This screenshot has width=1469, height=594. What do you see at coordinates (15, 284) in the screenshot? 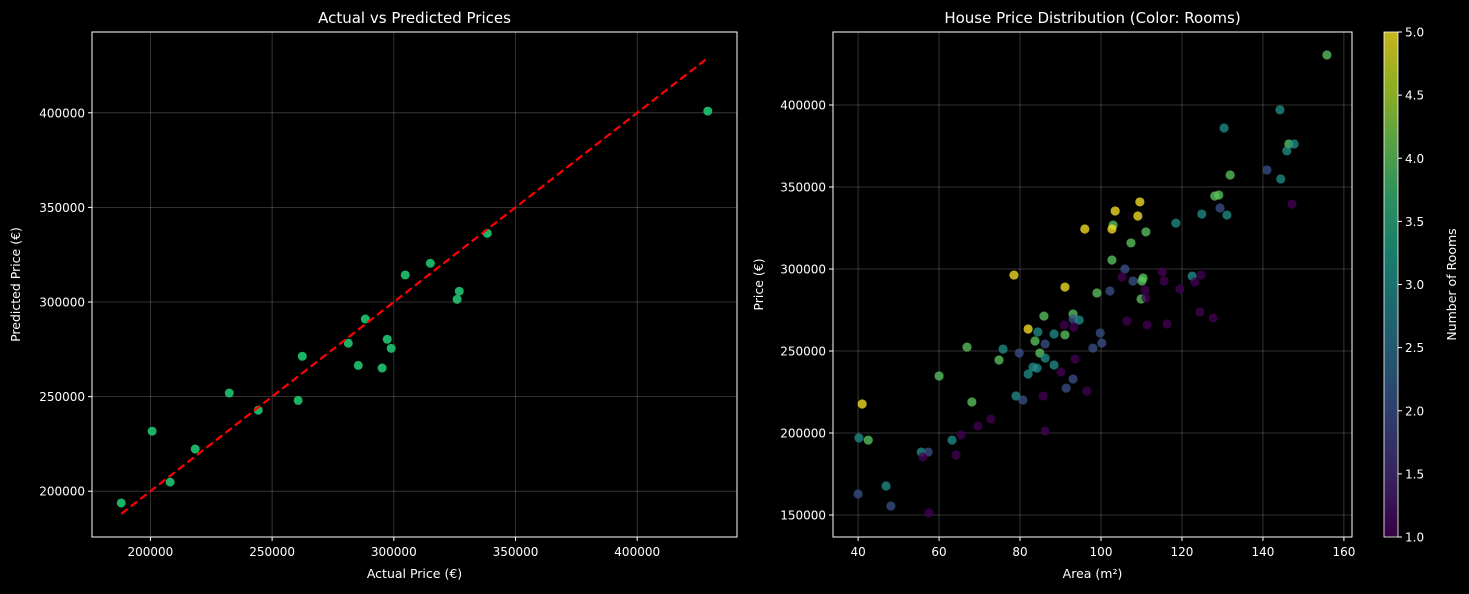
I see `left-y-axis-label: Predicted Price (€)` at bounding box center [15, 284].